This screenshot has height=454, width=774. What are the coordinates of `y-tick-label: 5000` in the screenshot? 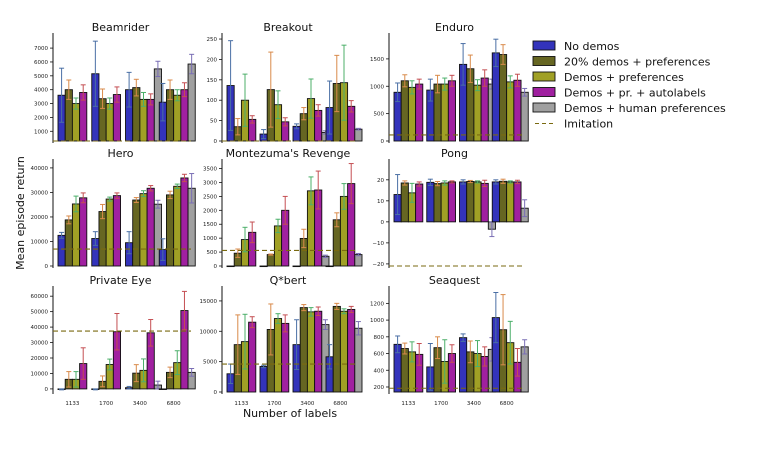 It's located at (210, 363).